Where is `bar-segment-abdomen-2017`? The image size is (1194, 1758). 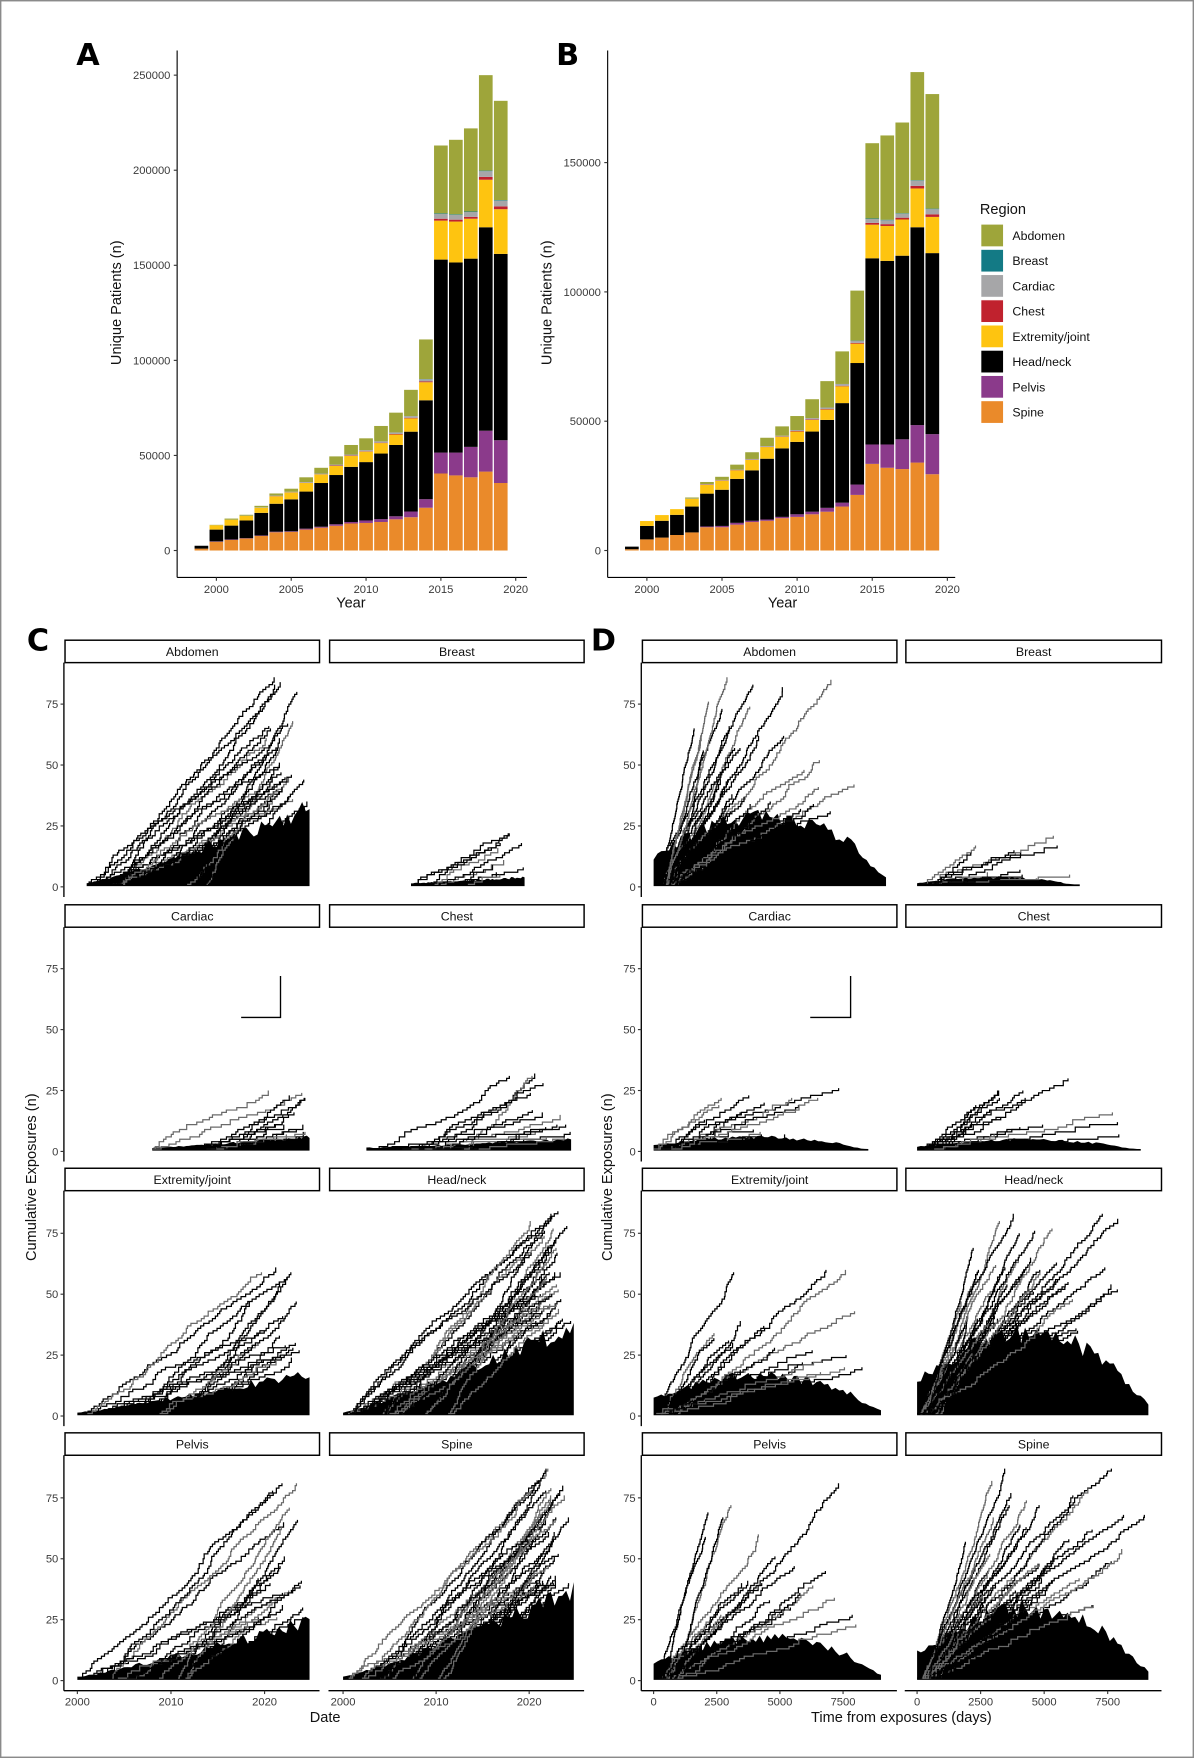 bar-segment-abdomen-2017 is located at coordinates (470, 170).